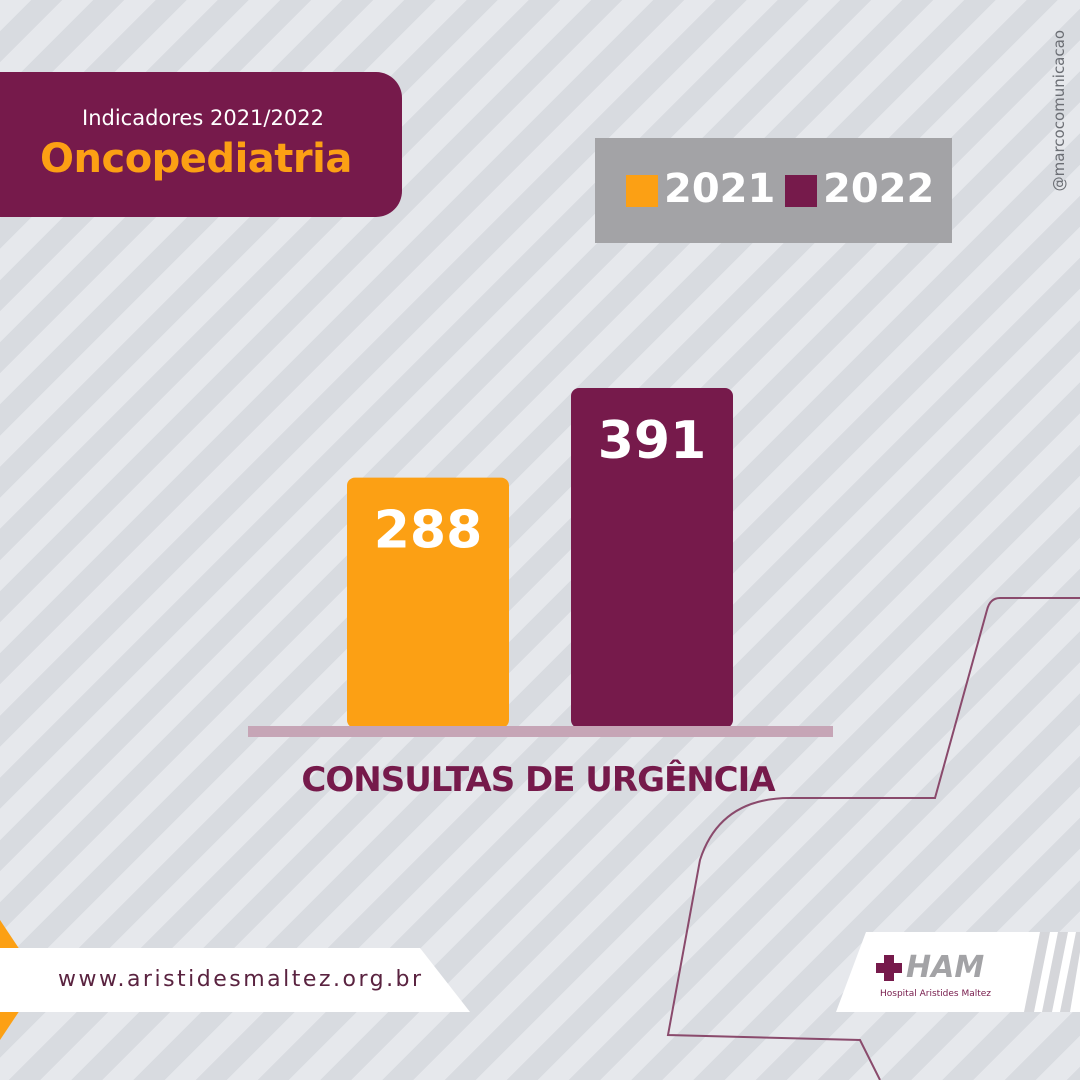 This screenshot has height=1080, width=1080. I want to click on chart-baseline, so click(540, 731).